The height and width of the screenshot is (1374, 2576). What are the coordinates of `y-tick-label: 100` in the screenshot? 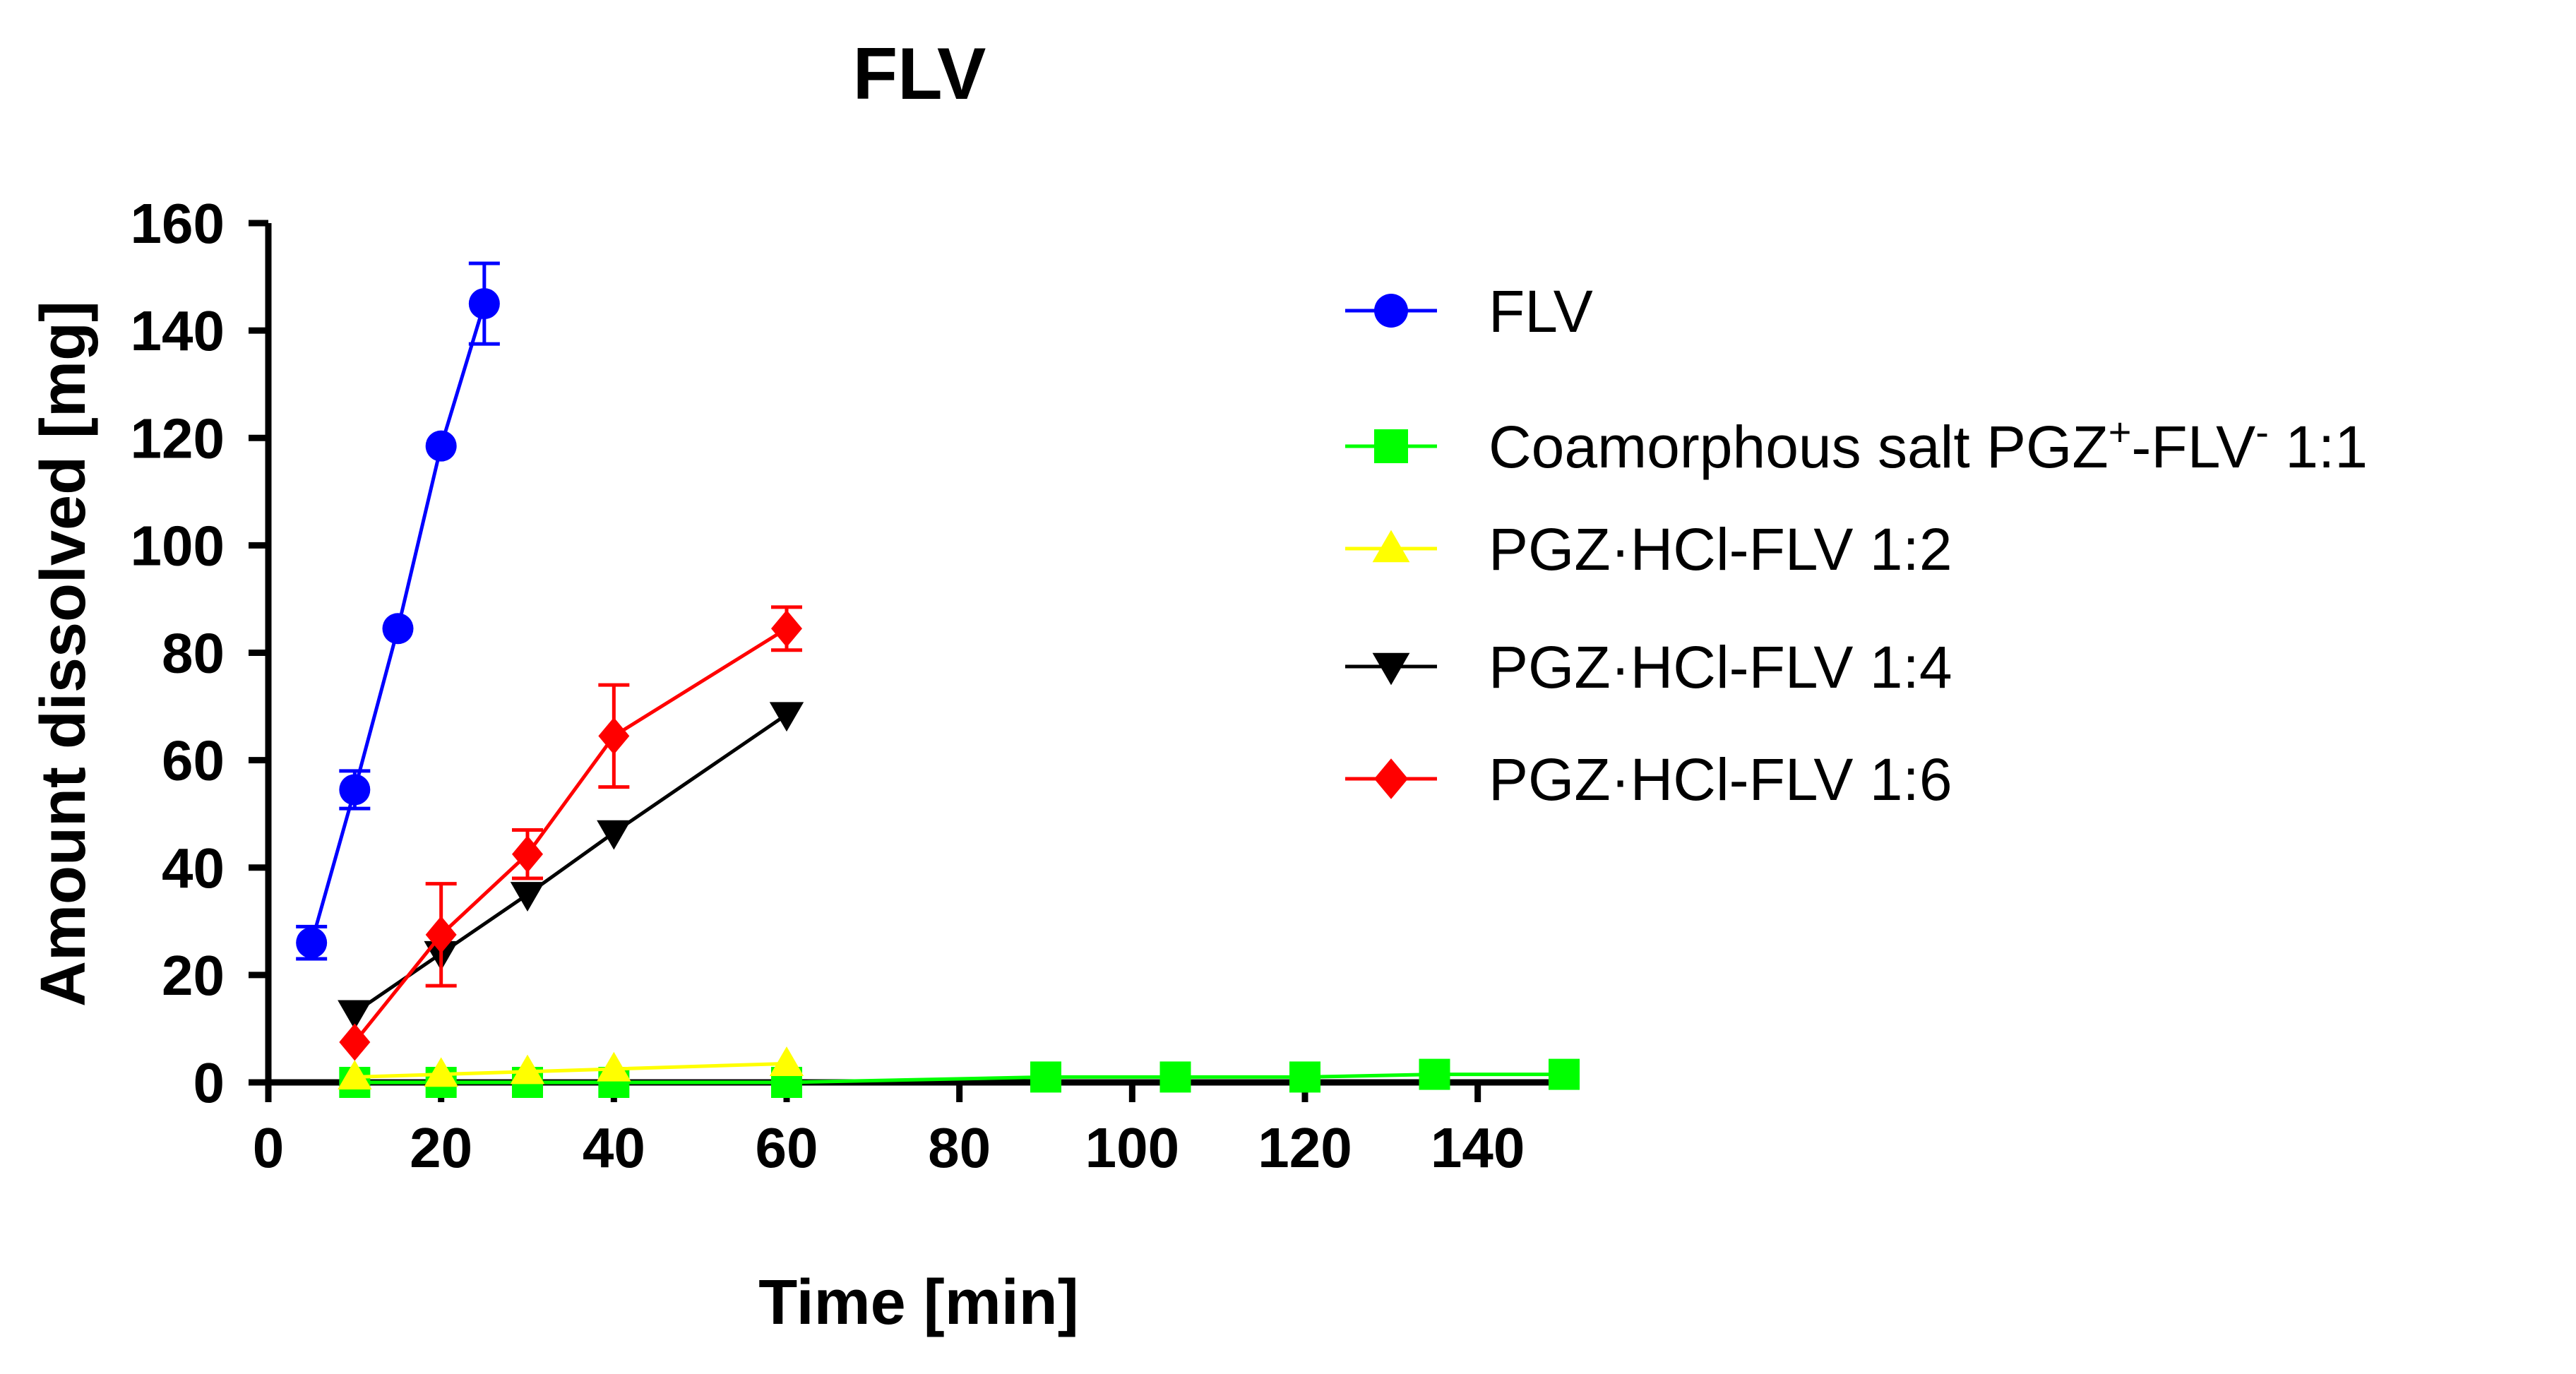 It's located at (178, 545).